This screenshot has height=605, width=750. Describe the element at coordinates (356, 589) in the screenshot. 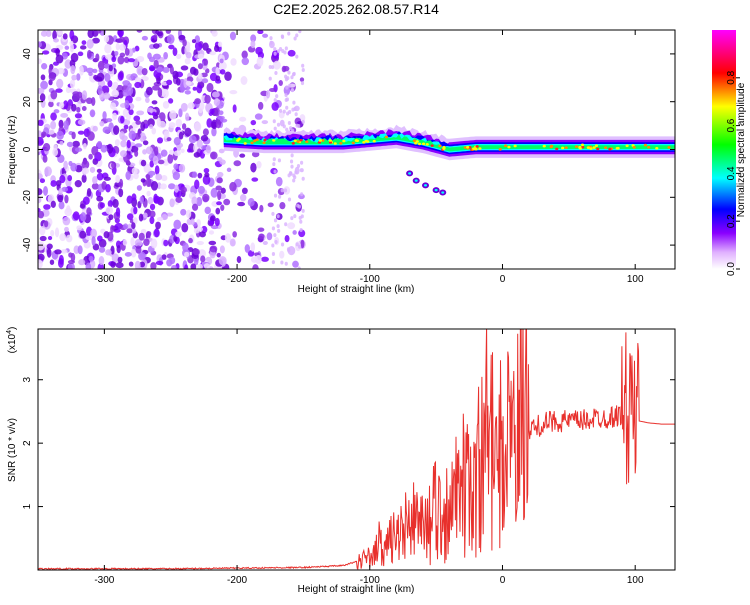

I see `snr-xlabel: Height of straight line (km)` at that location.